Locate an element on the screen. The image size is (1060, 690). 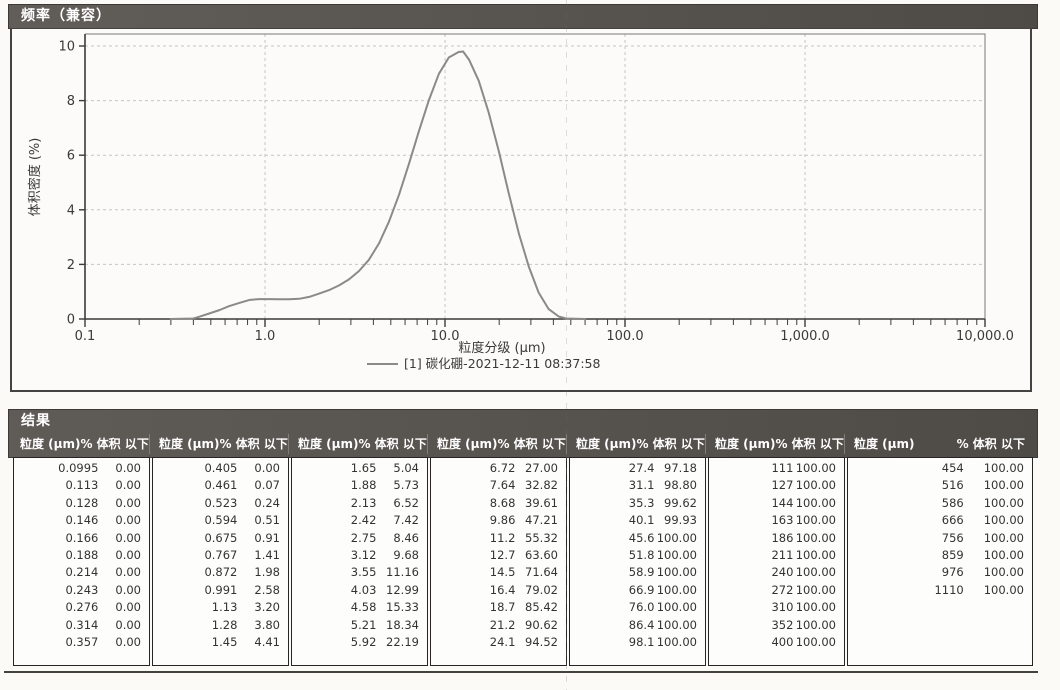
table-row: 18.7 85.42 is located at coordinates (498, 607).